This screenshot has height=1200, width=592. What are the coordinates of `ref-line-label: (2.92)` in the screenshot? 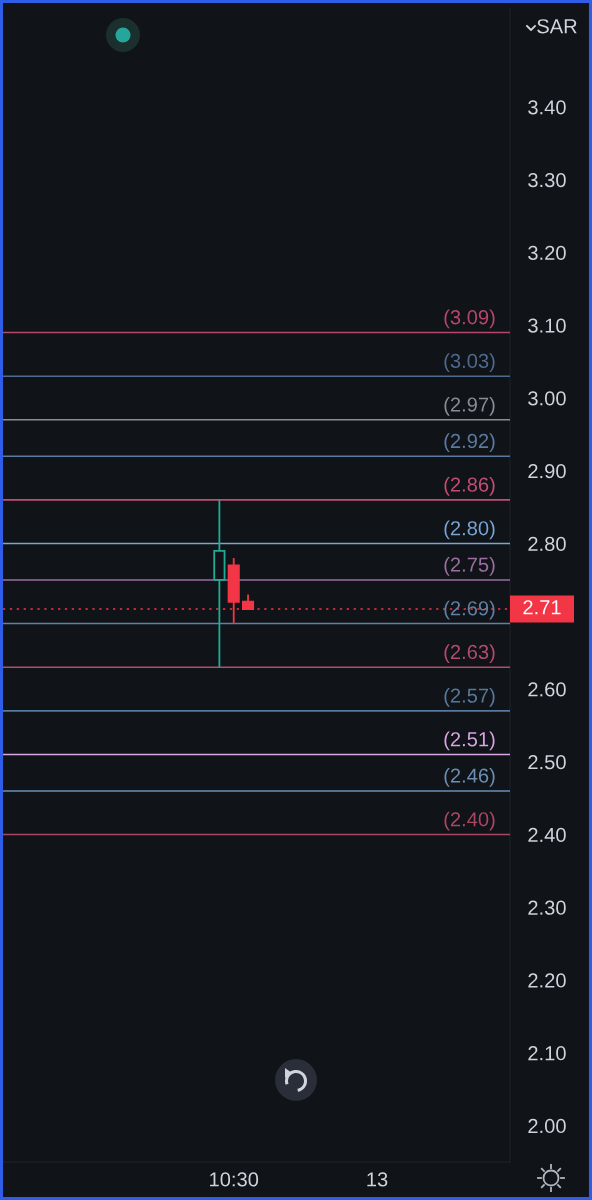 It's located at (469, 443).